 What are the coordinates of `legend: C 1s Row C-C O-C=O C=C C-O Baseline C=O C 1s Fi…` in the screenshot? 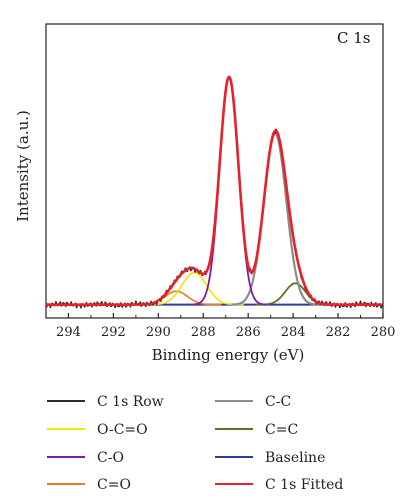 It's located at (195, 443).